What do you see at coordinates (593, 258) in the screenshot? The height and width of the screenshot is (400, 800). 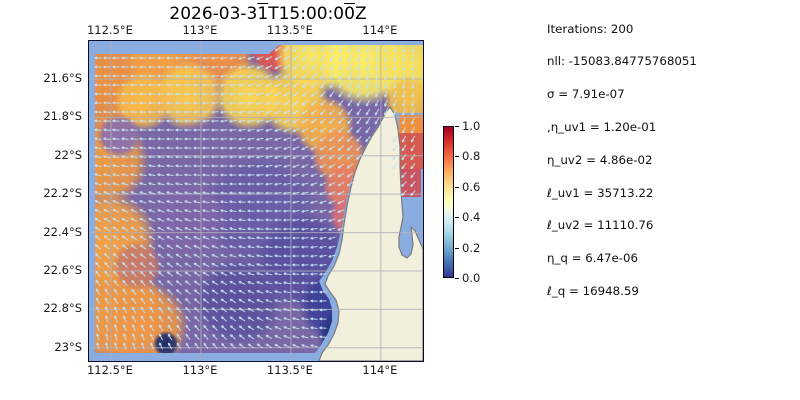 I see `stat-line: η_q = 6.47e-06` at bounding box center [593, 258].